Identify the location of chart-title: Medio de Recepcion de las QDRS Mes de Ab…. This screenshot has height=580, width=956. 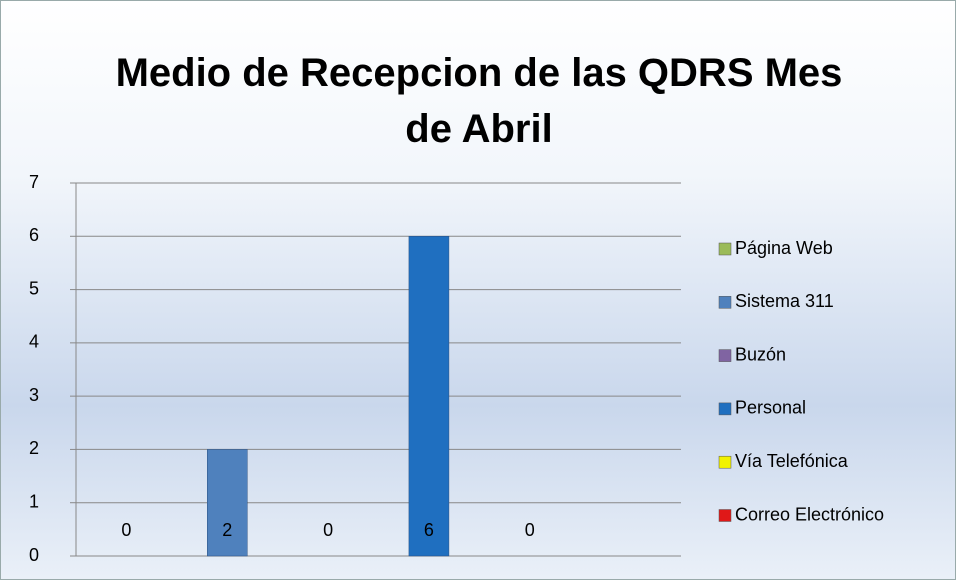
(479, 101).